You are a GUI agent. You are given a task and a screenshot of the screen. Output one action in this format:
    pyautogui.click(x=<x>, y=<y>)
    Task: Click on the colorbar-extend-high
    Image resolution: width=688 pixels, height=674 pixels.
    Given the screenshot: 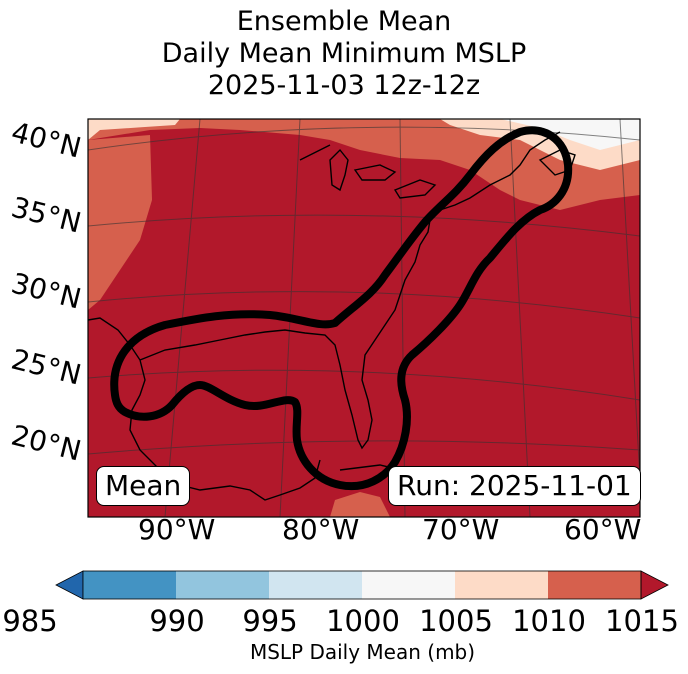 What is the action you would take?
    pyautogui.click(x=654, y=585)
    